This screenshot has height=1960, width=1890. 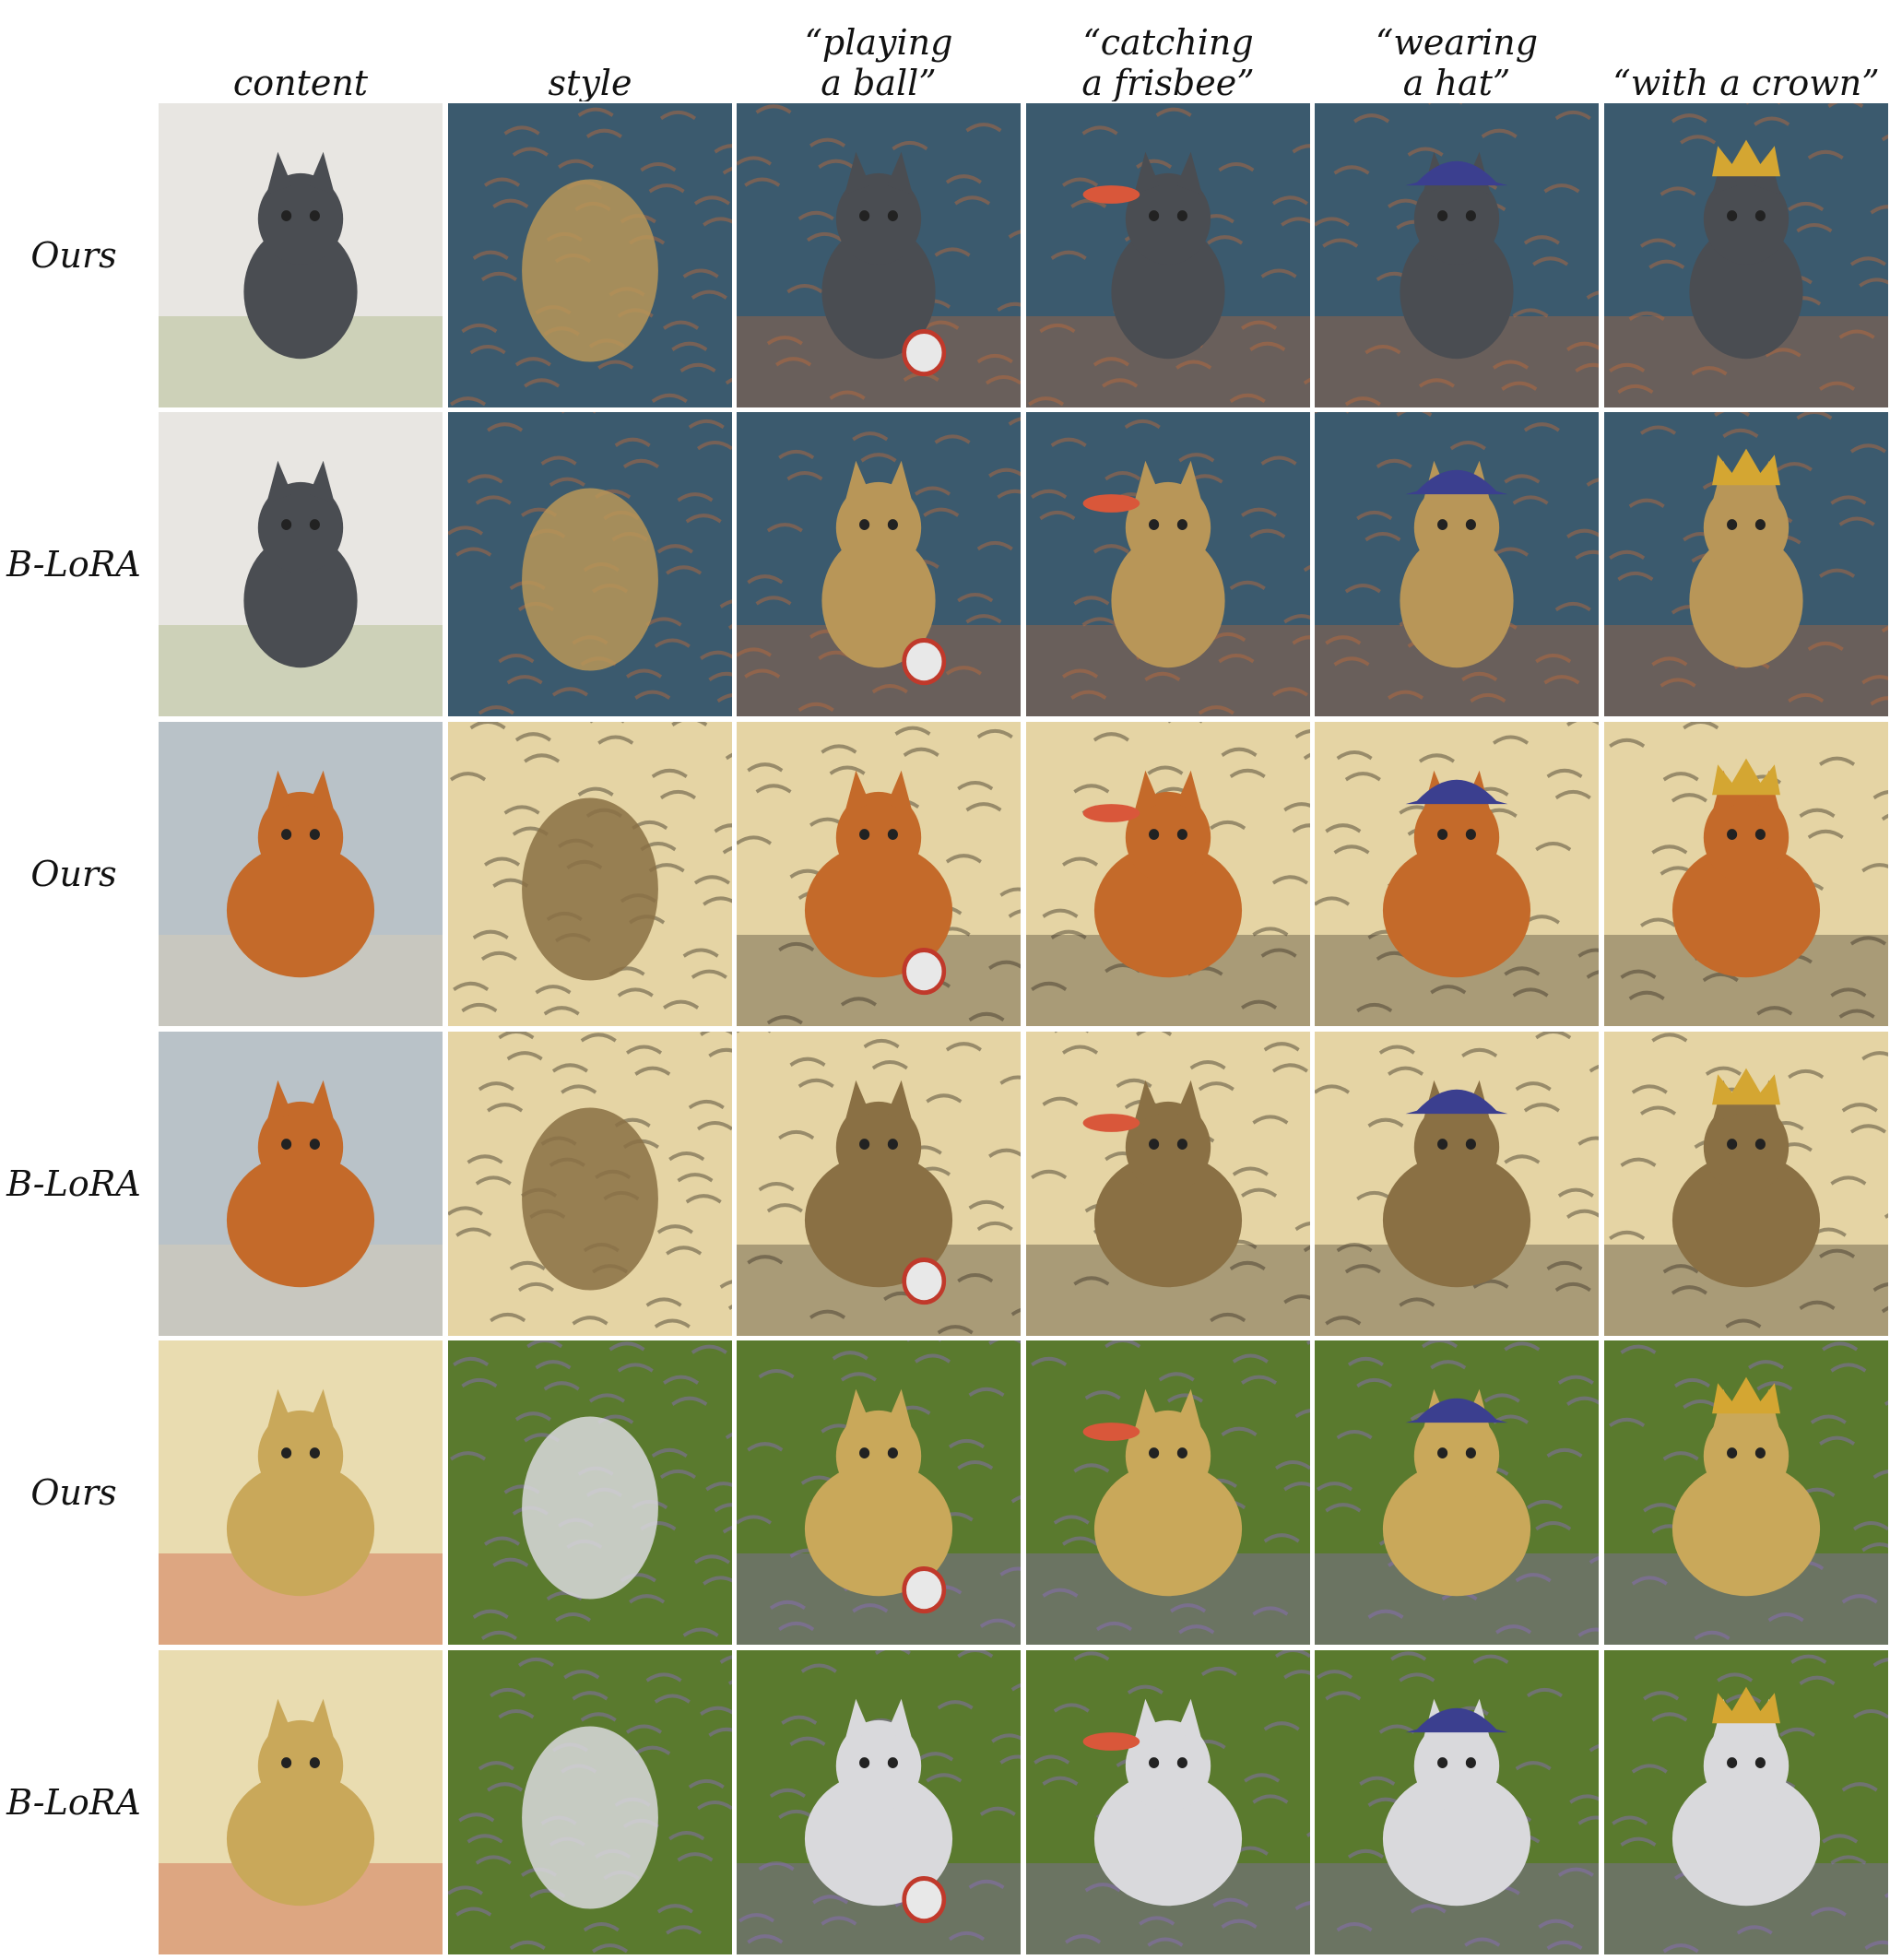 What do you see at coordinates (590, 83) in the screenshot?
I see `column-header-line: style` at bounding box center [590, 83].